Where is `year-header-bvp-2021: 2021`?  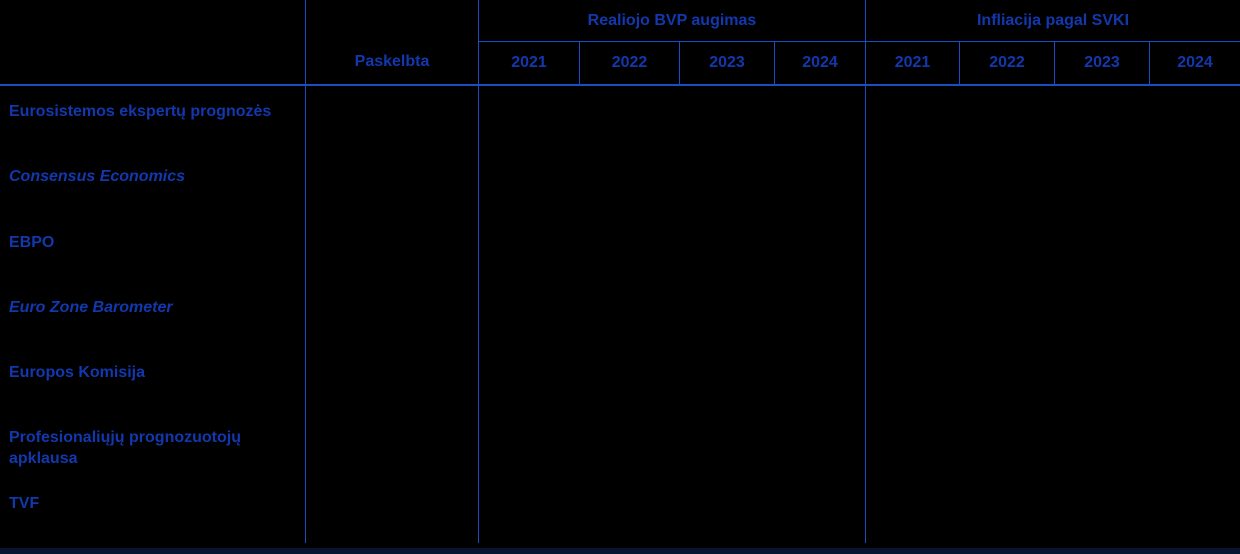
year-header-bvp-2021: 2021 is located at coordinates (529, 63).